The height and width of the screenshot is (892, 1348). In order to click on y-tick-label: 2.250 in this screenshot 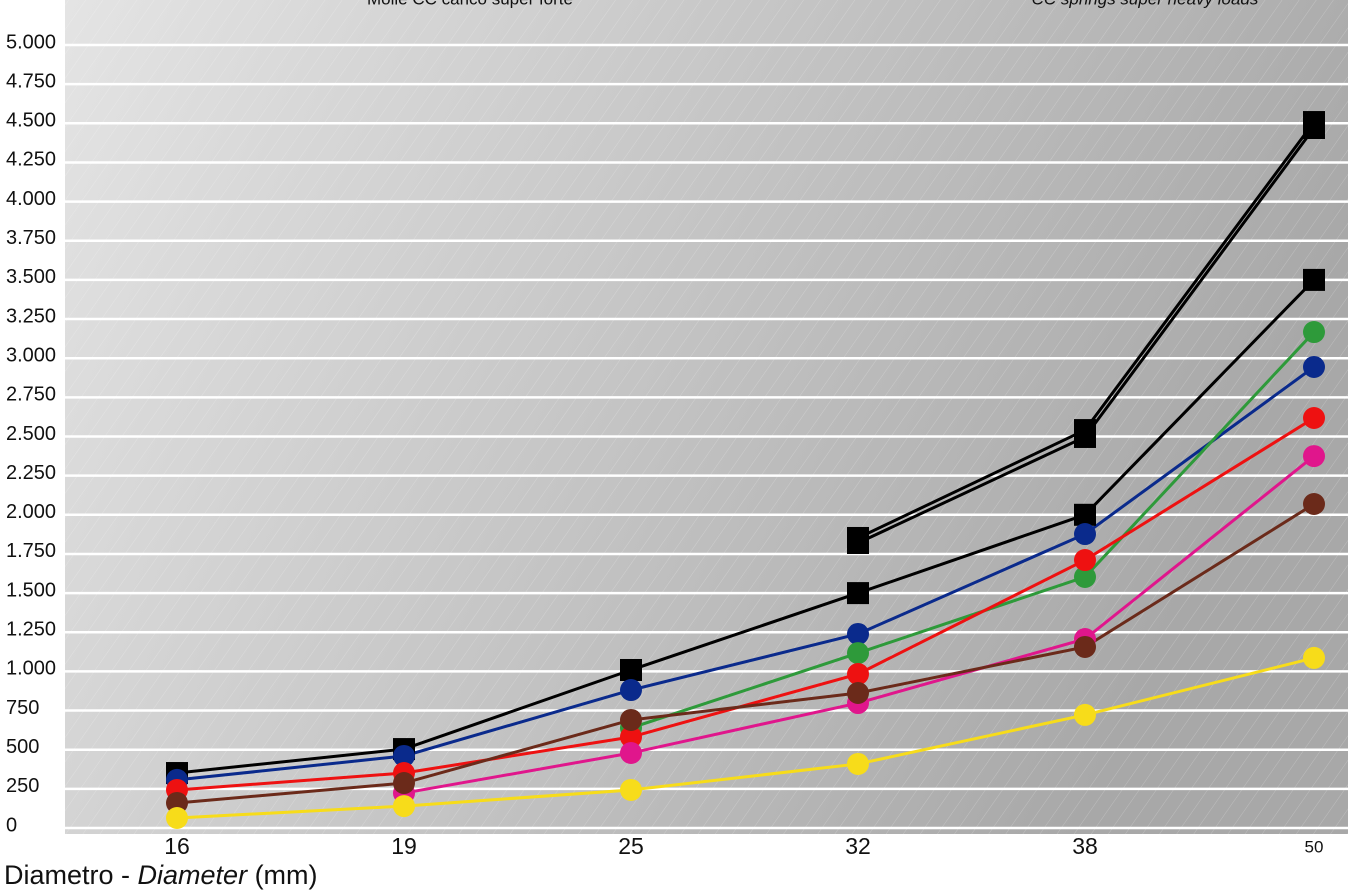, I will do `click(31, 473)`.